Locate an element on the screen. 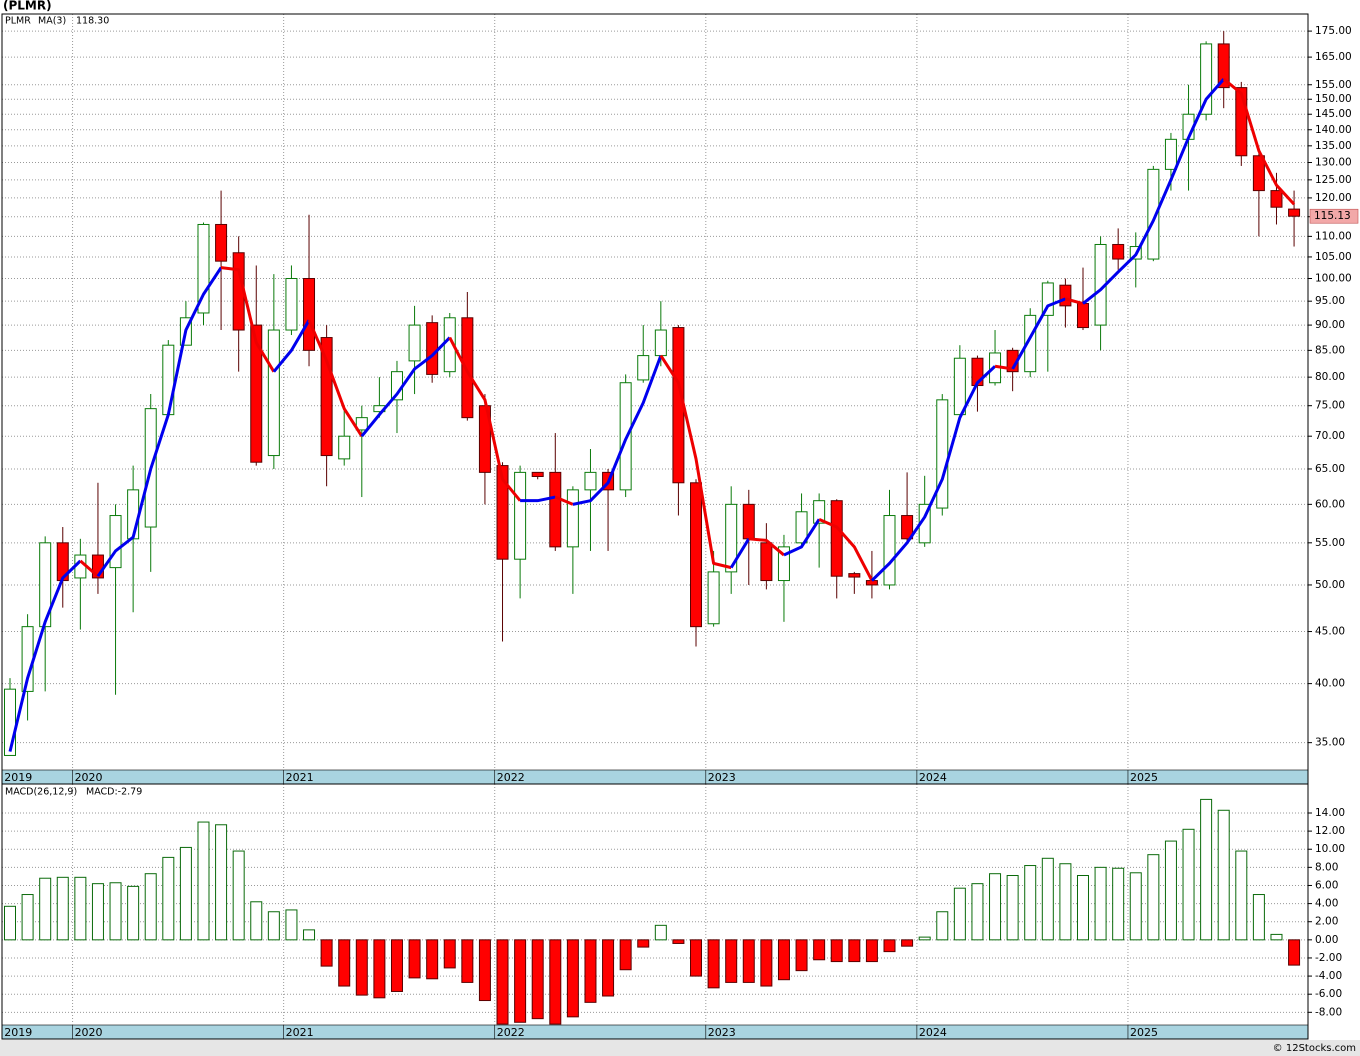 The height and width of the screenshot is (1056, 1360). y-tick-label: 8.00 is located at coordinates (1326, 867).